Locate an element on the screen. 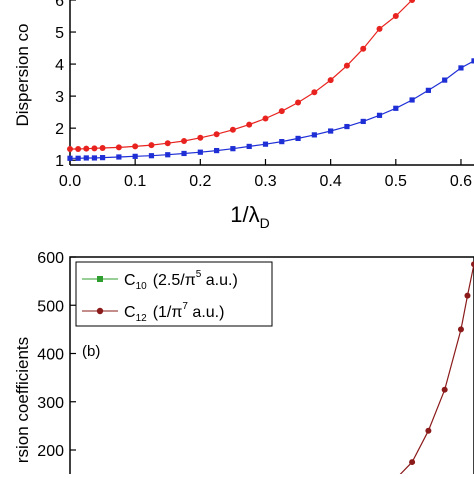 Image resolution: width=474 pixels, height=479 pixels. panel-b-y-tick-label: 500 is located at coordinates (50, 306).